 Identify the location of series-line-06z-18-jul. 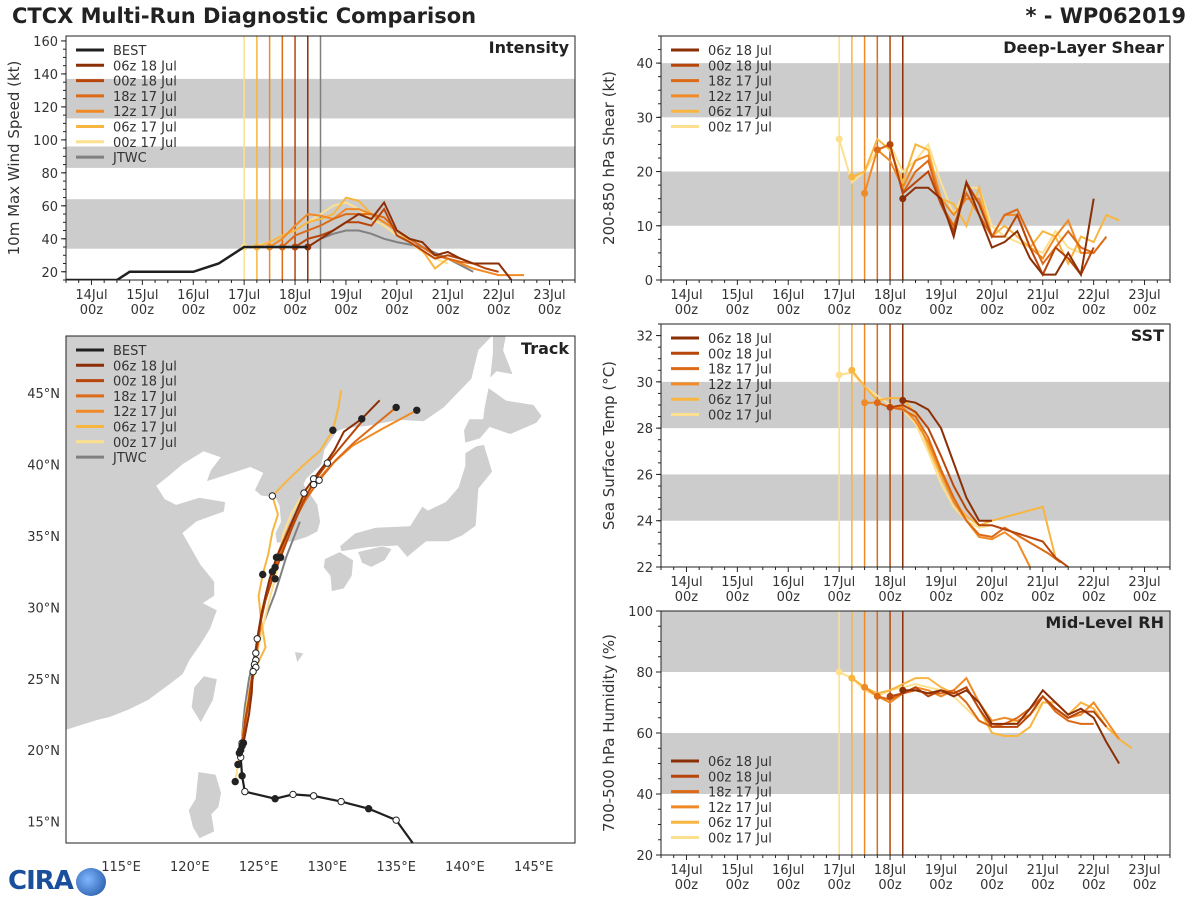
(410, 240).